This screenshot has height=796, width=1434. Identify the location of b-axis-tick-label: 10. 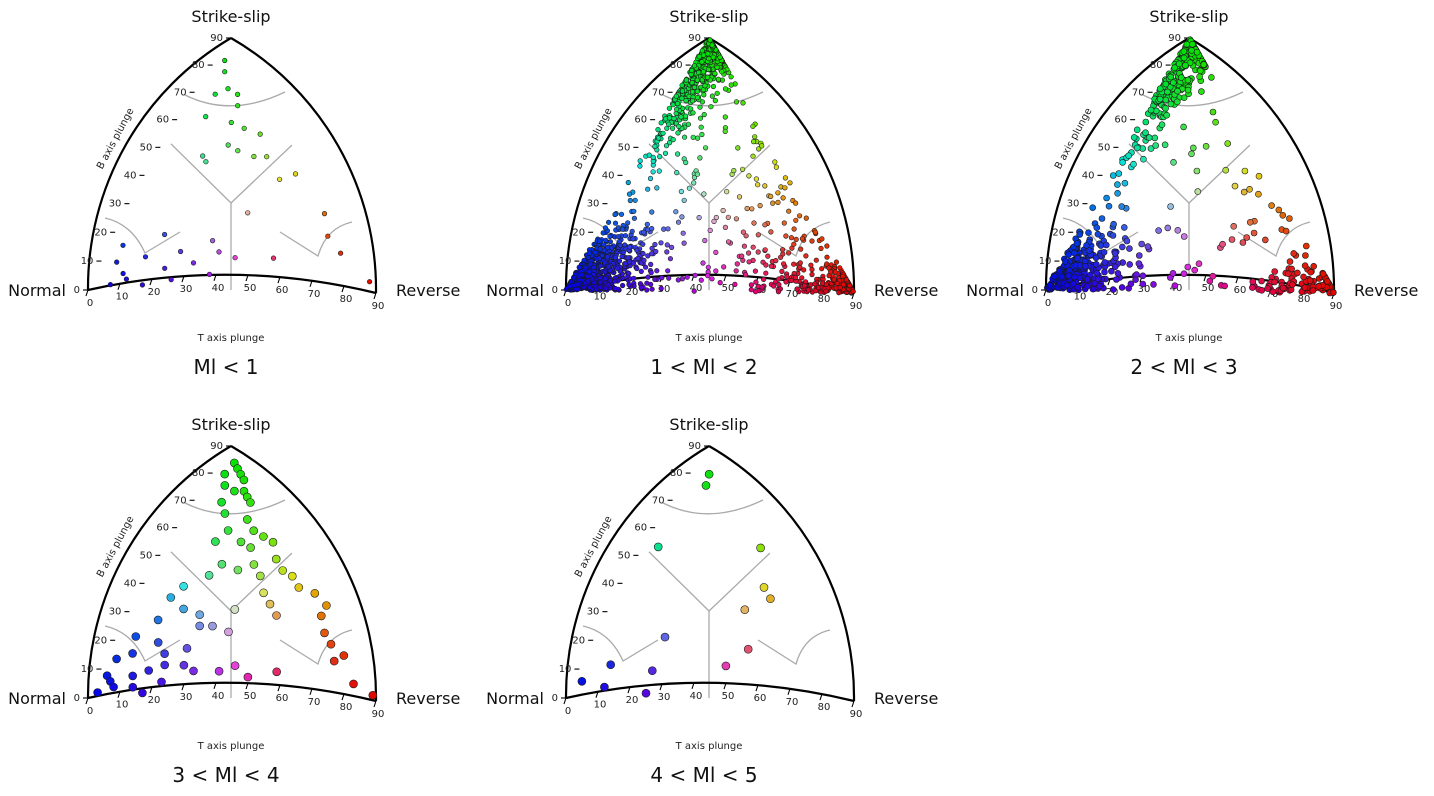
(565, 261).